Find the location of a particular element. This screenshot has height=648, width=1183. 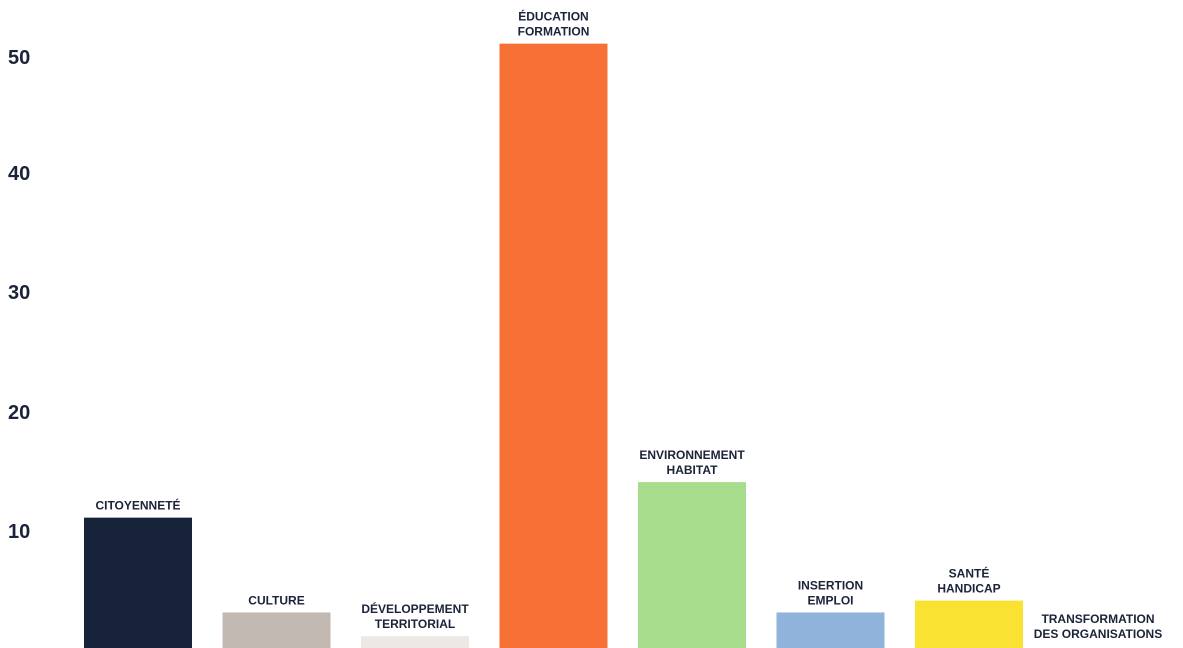

bar-label: HANDICAP is located at coordinates (968, 589).